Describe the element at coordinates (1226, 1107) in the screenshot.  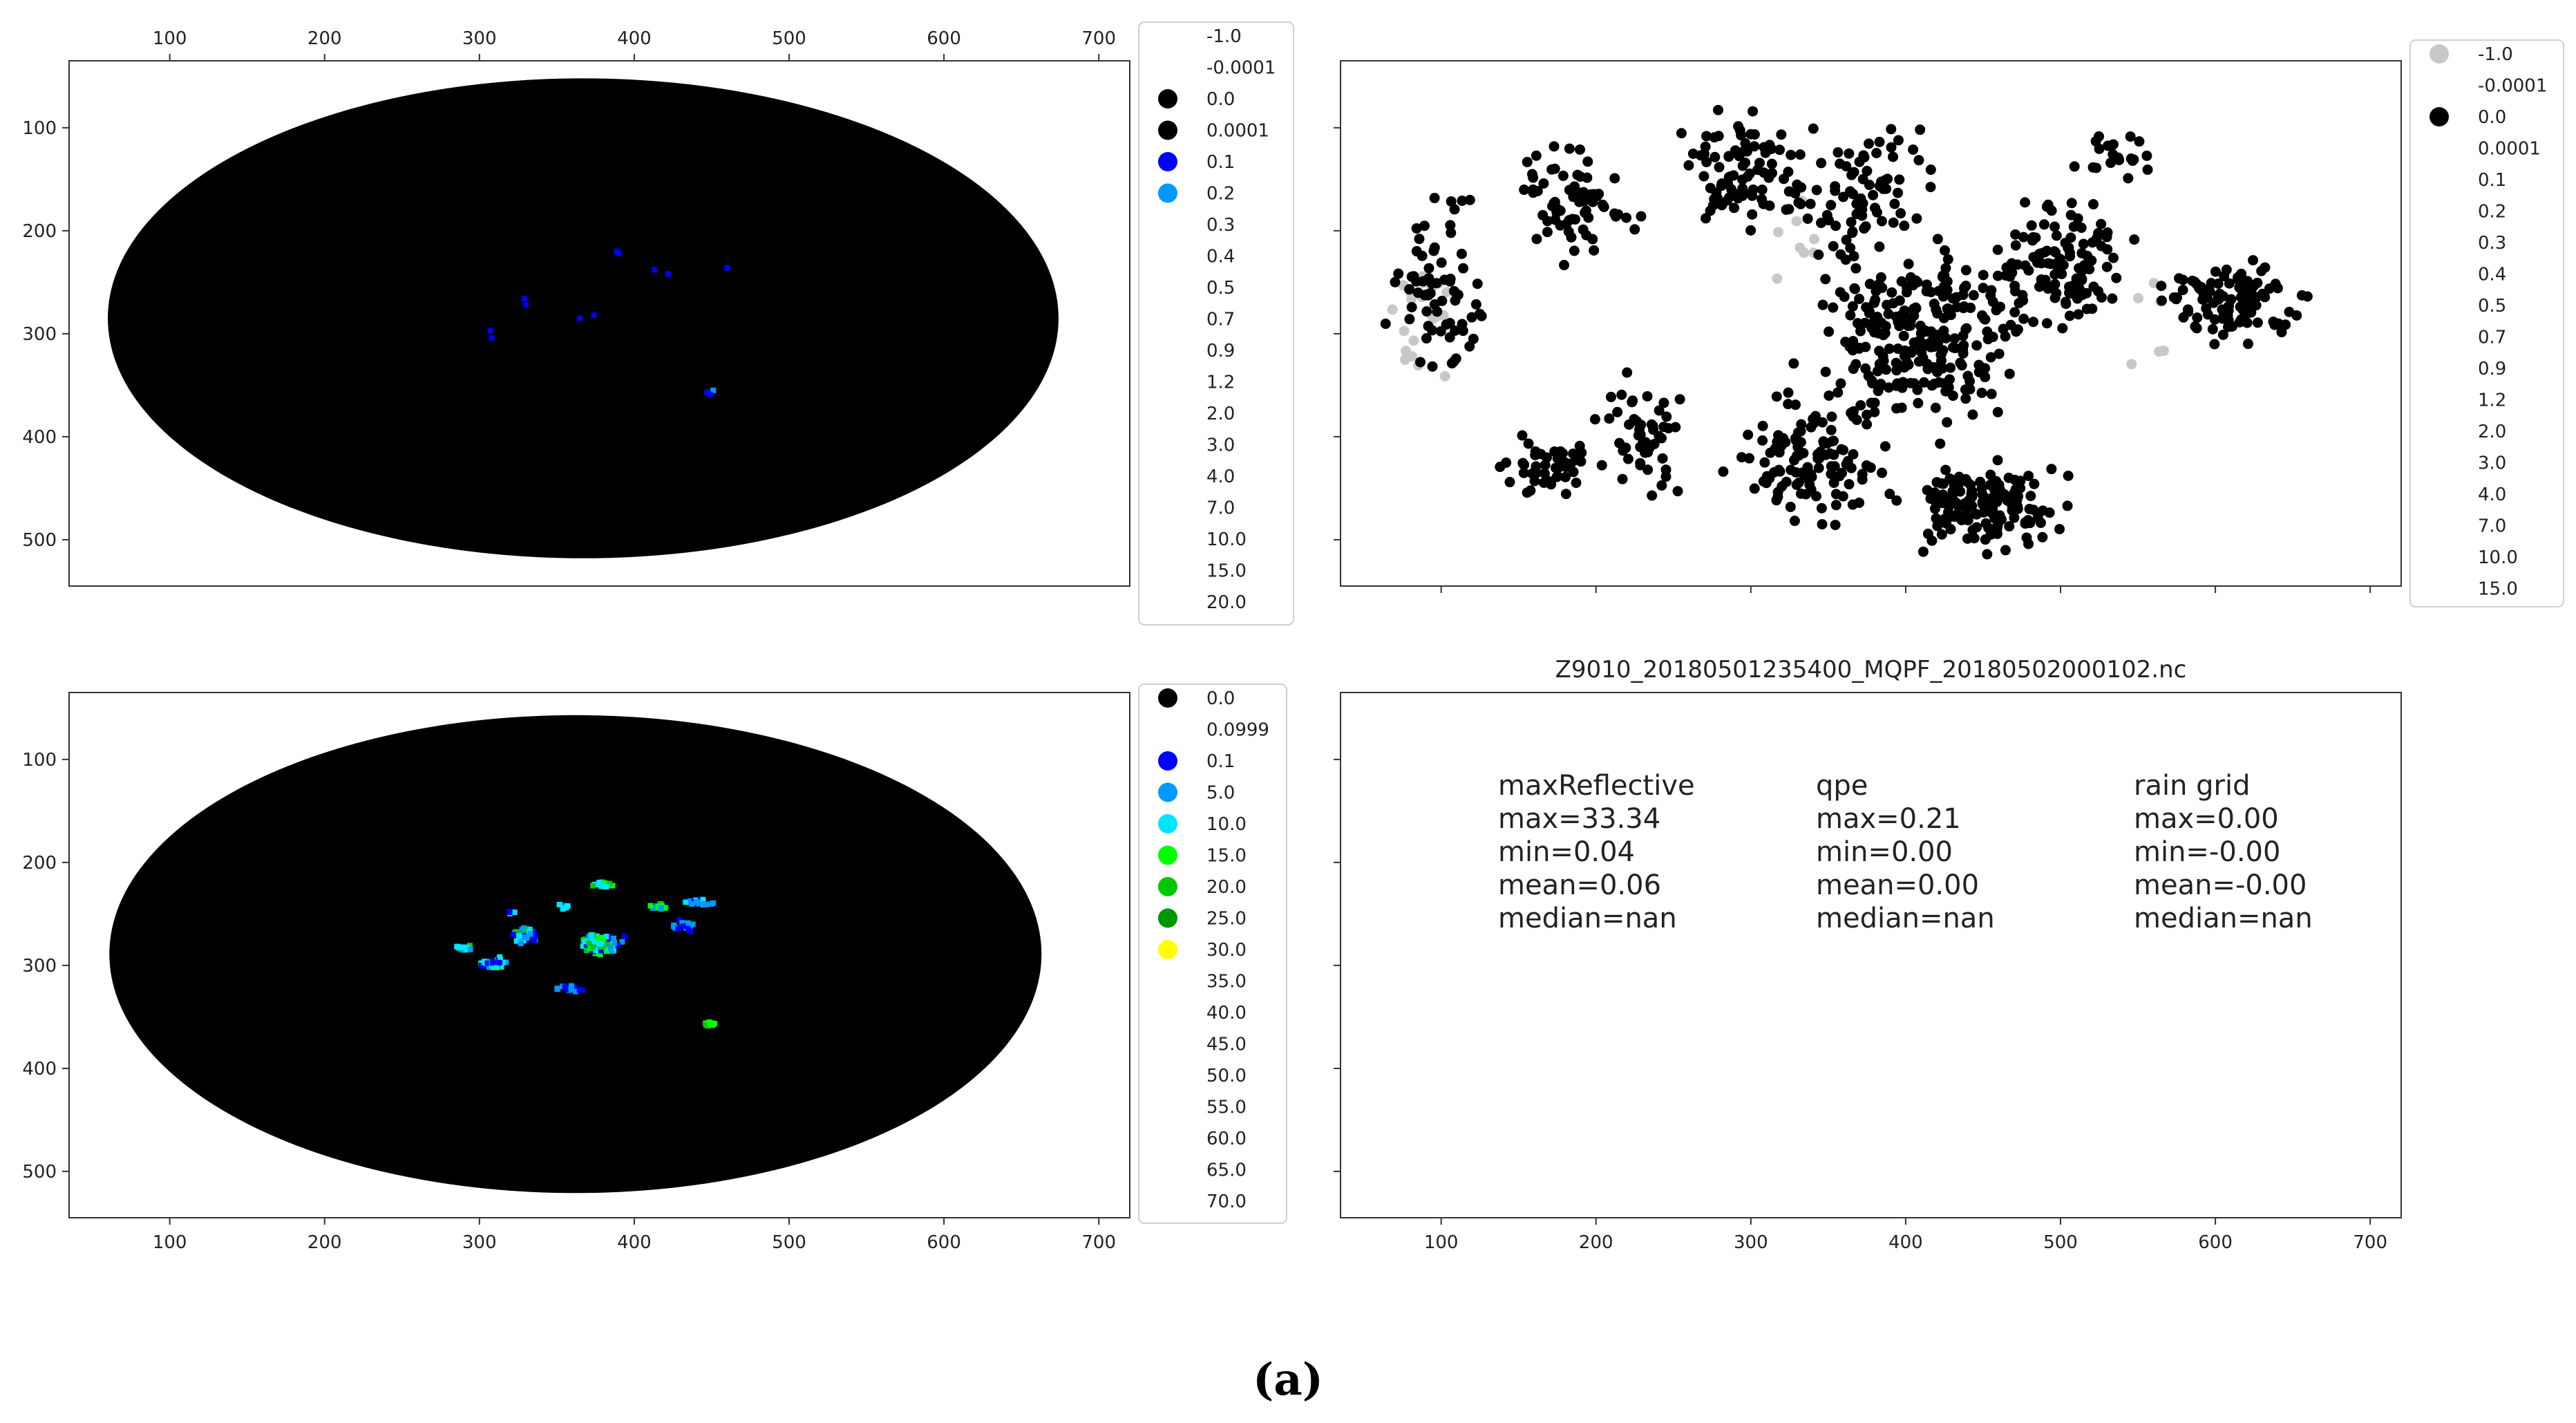
I see `legend-label: 55.0` at that location.